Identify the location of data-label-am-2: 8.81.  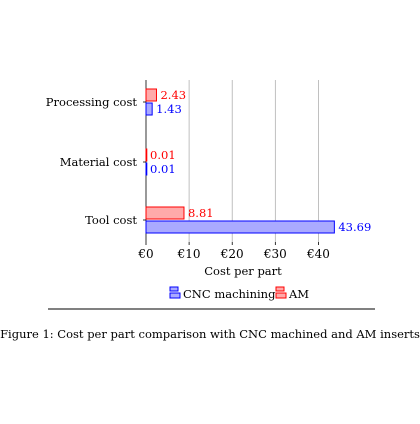
(201, 213).